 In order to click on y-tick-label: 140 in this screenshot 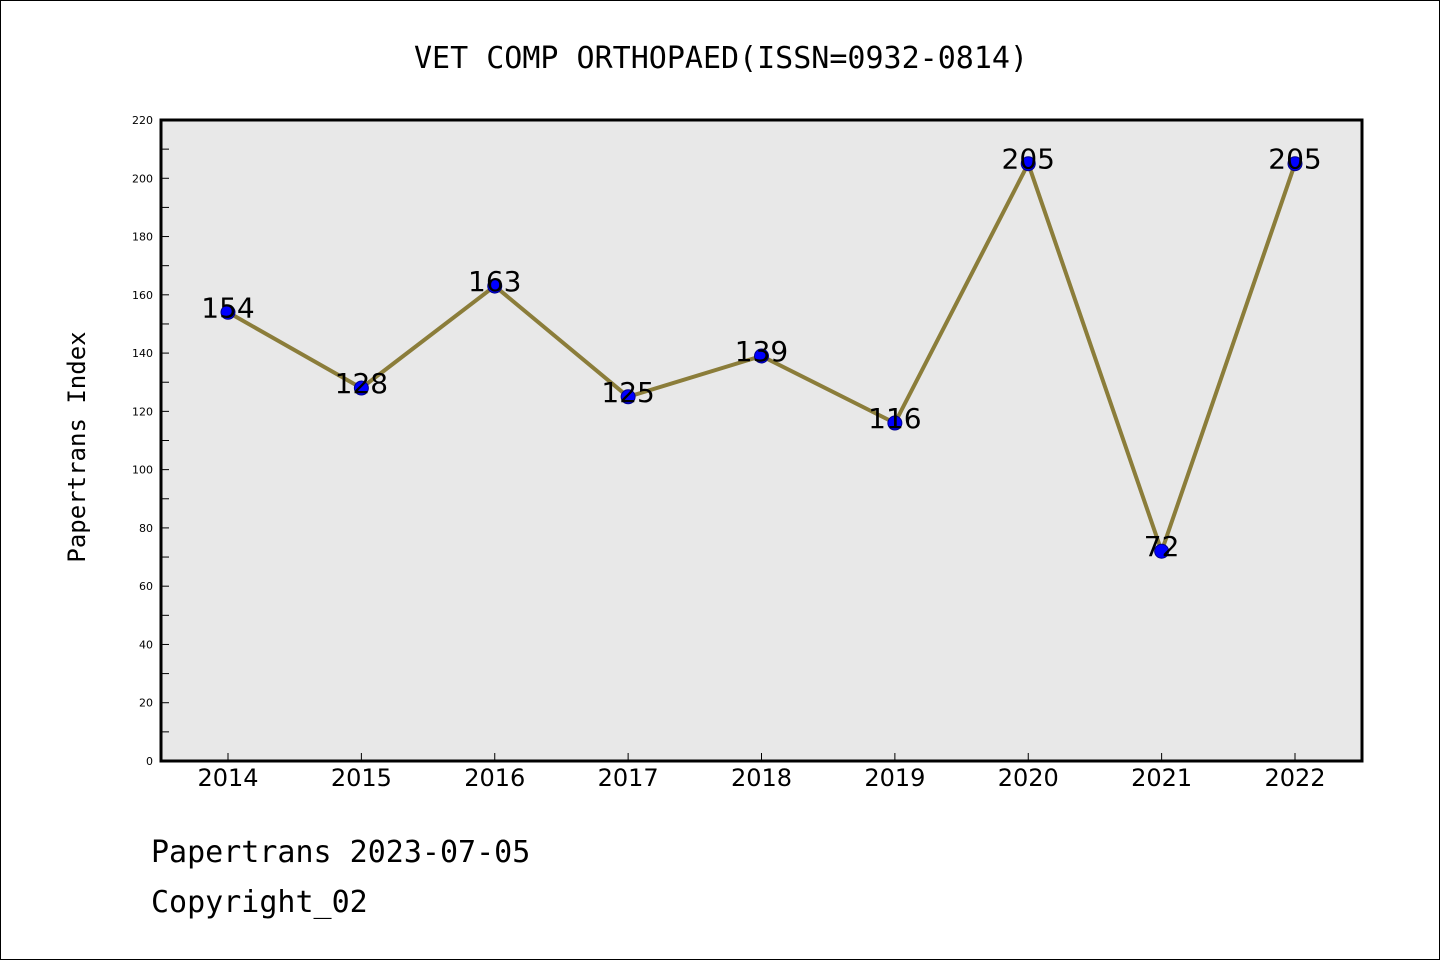, I will do `click(142, 353)`.